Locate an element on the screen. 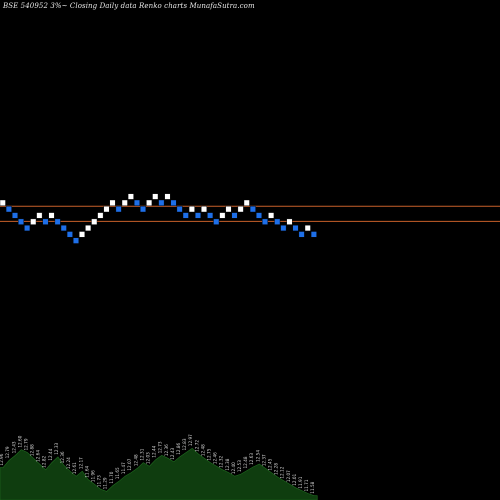 The width and height of the screenshot is (500, 500). volume-data-label: 12.96 is located at coordinates (2, 459).